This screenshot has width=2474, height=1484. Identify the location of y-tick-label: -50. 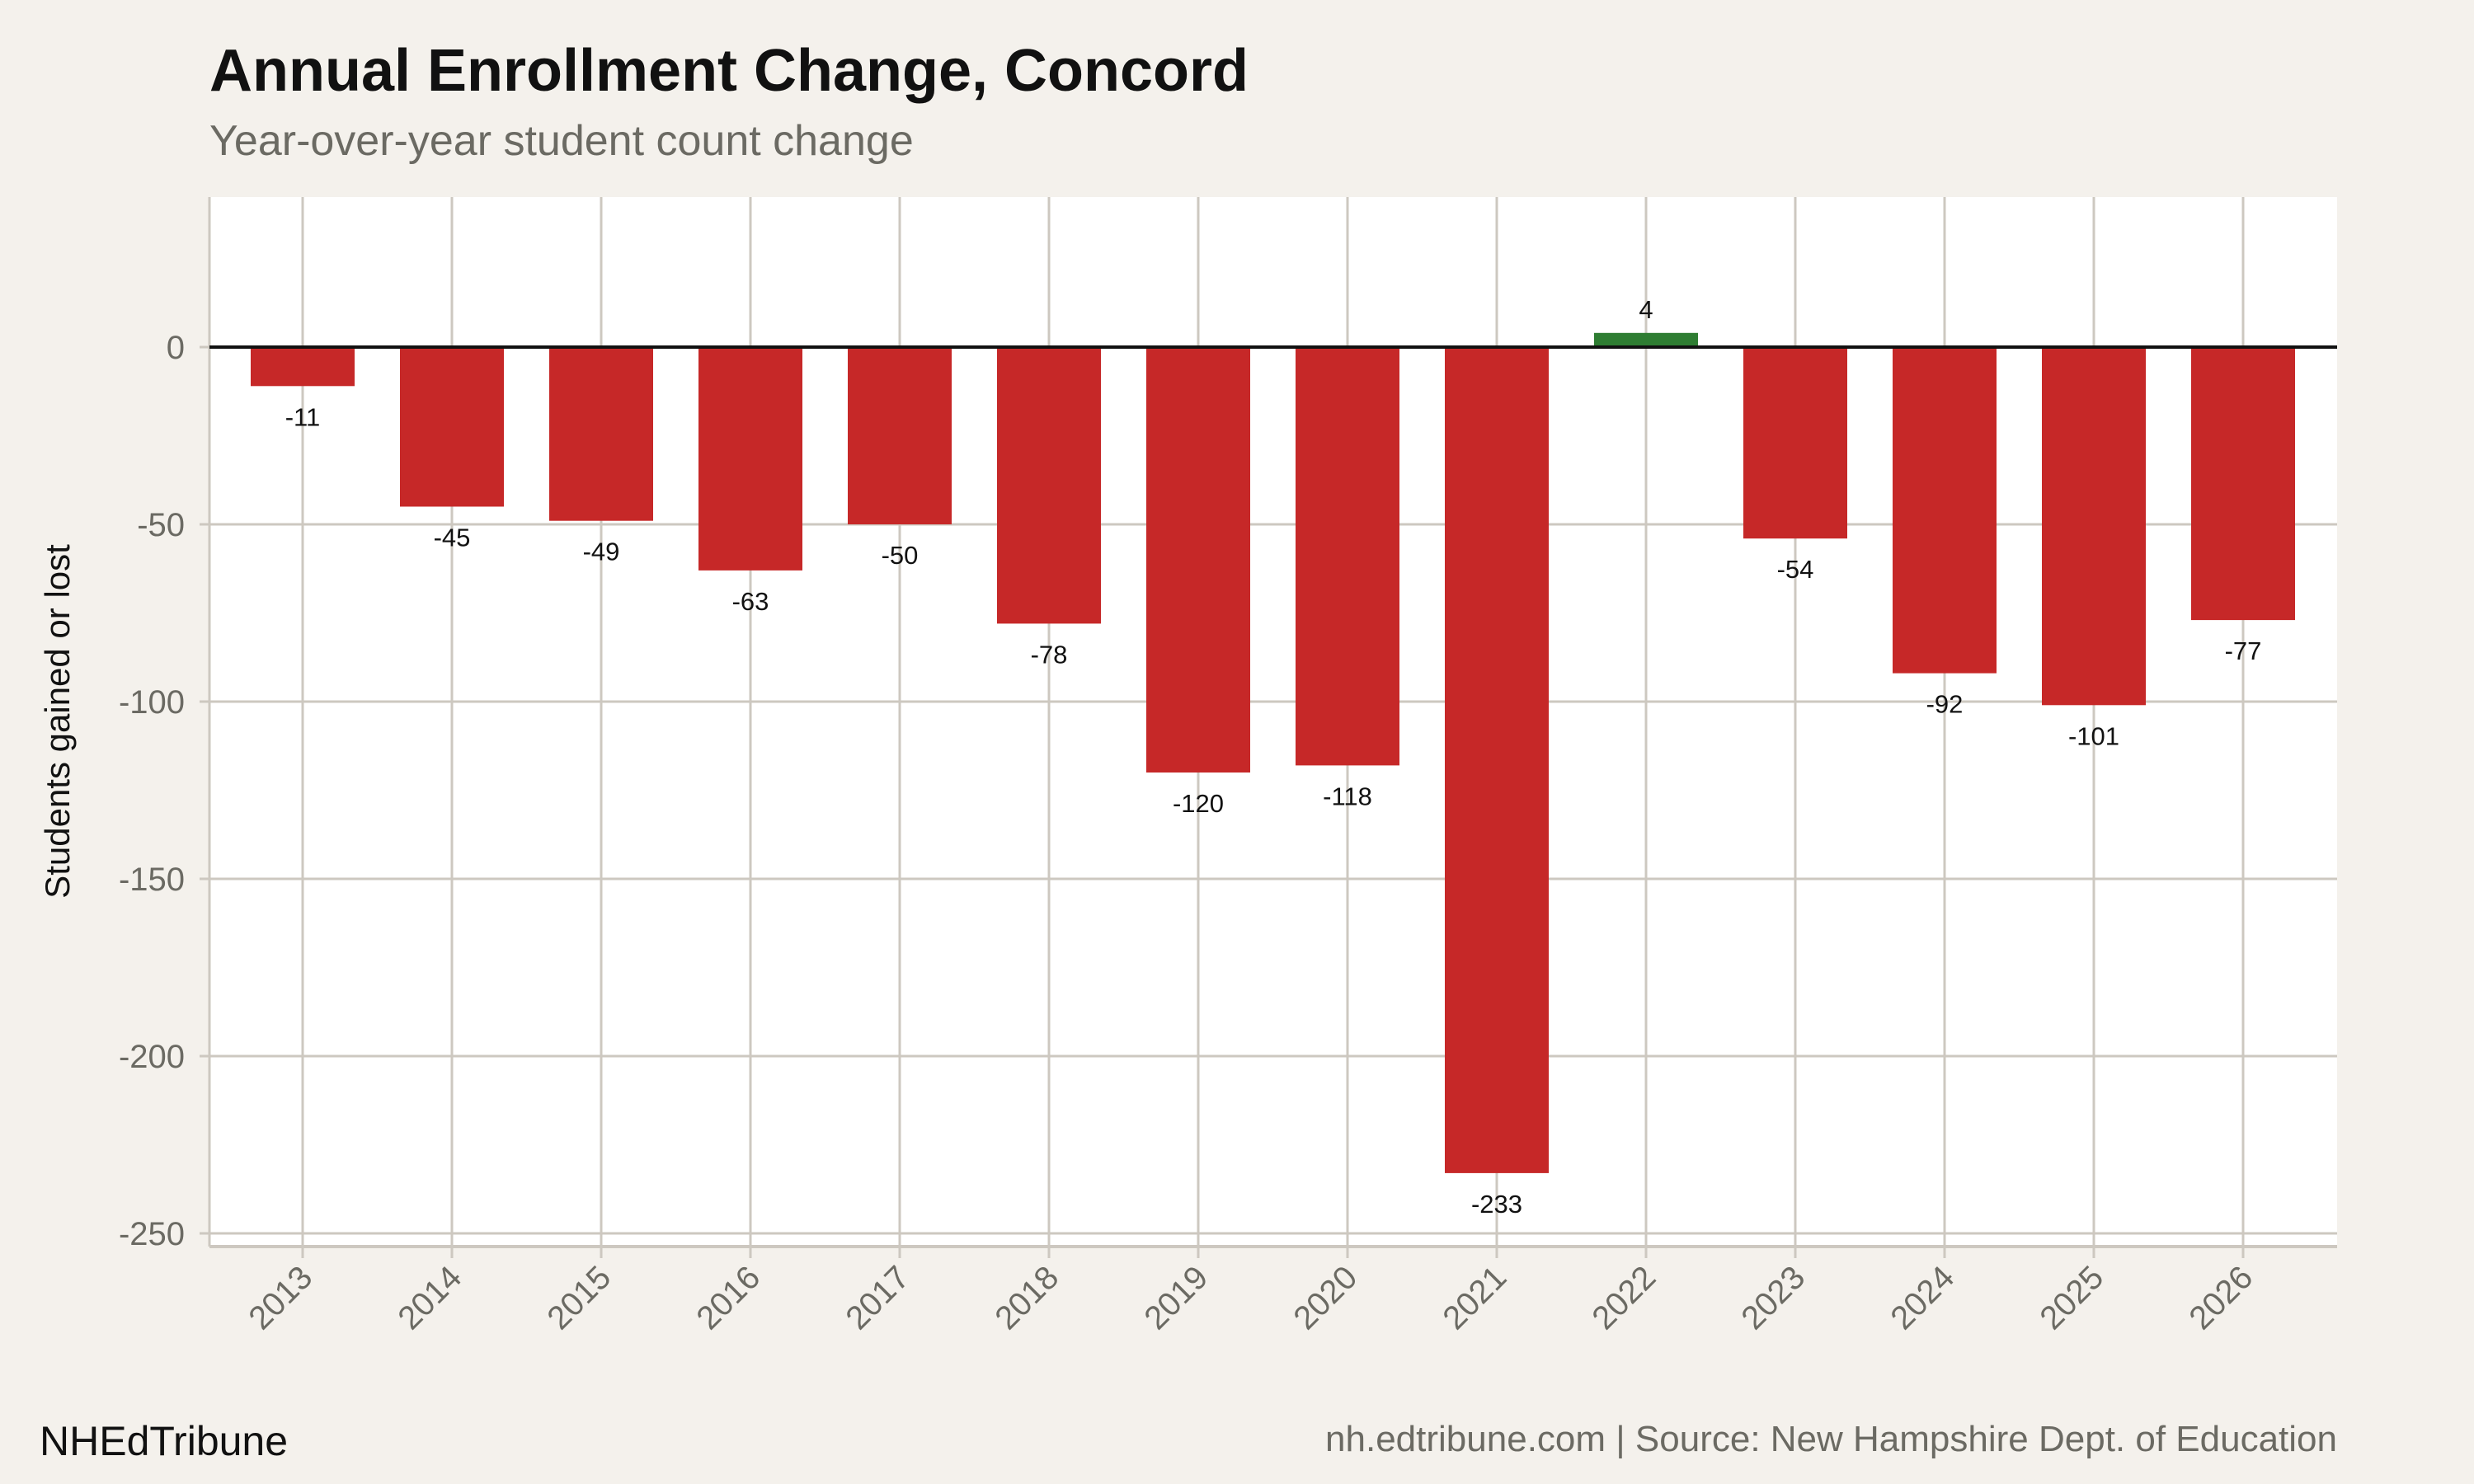
(161, 525).